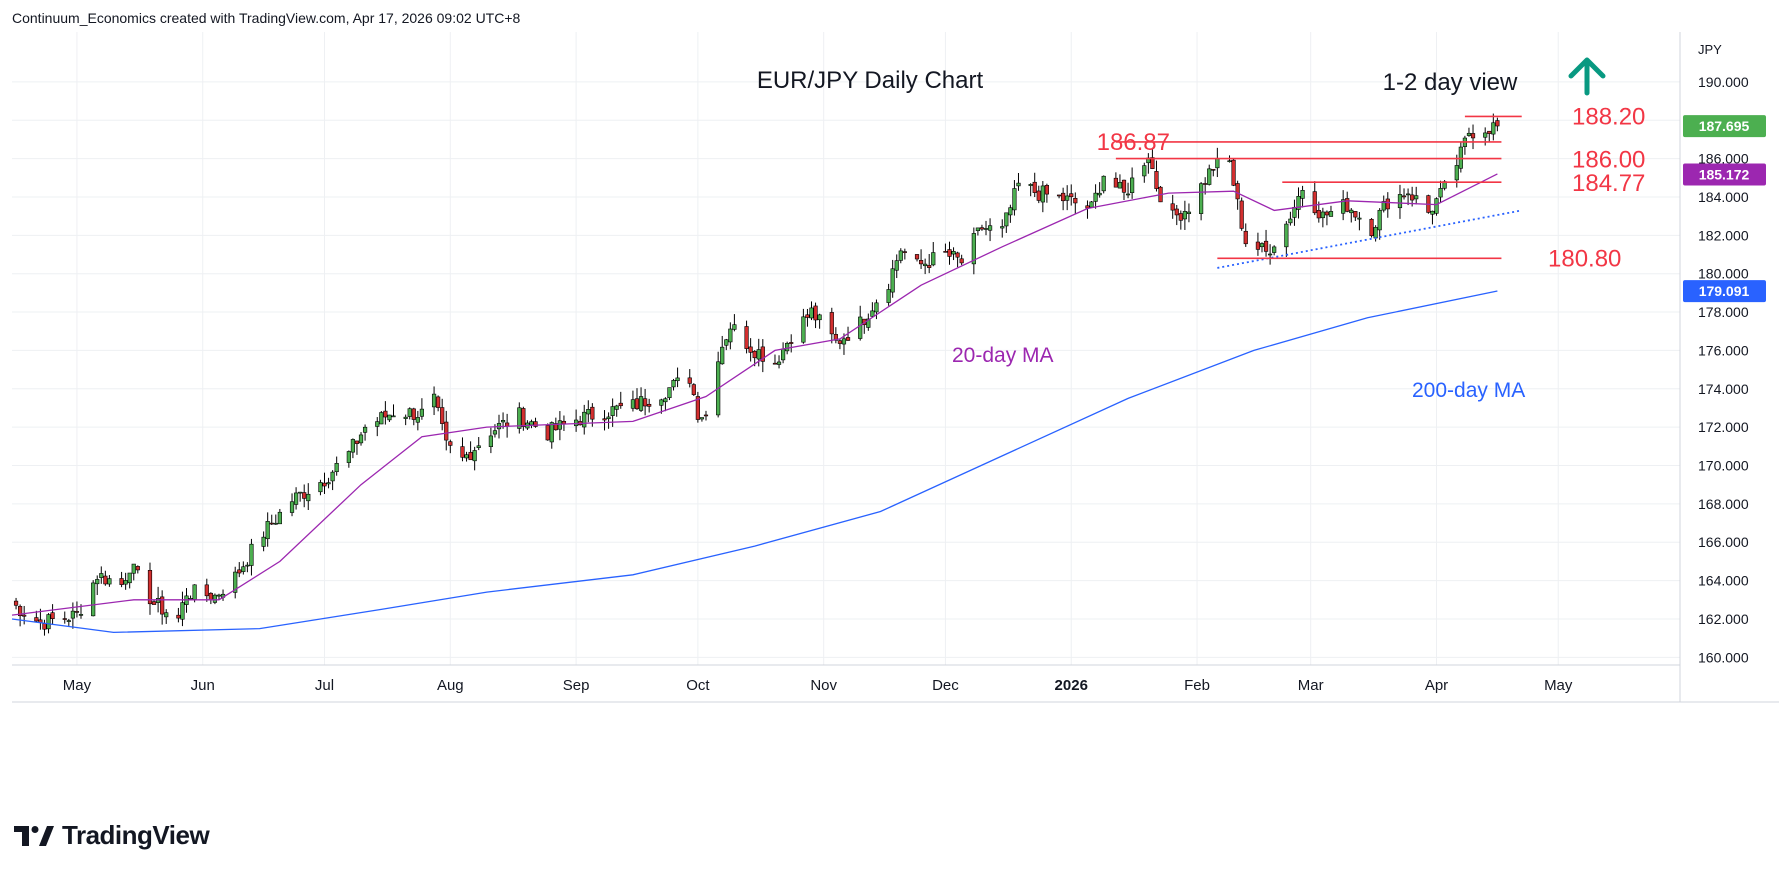 This screenshot has height=872, width=1779. Describe the element at coordinates (1724, 291) in the screenshot. I see `price-badge-label: 179.091` at that location.